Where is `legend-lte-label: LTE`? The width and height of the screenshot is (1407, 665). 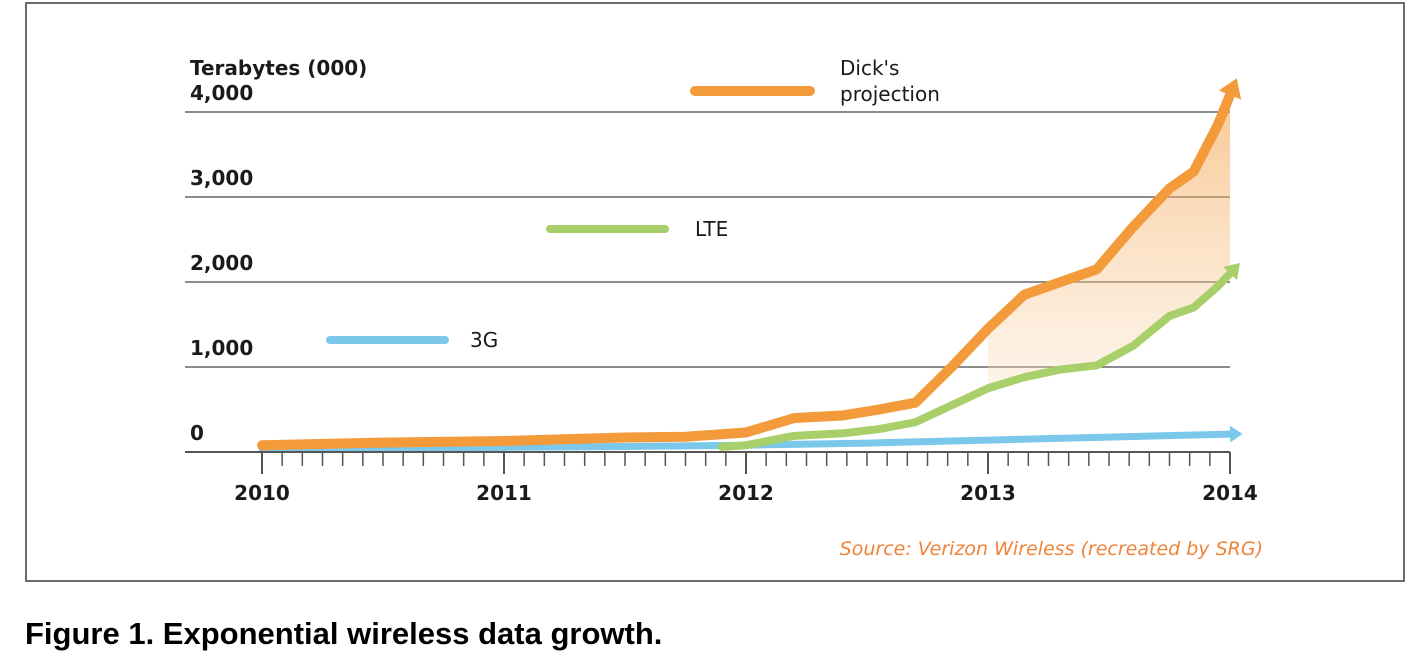 legend-lte-label: LTE is located at coordinates (711, 229).